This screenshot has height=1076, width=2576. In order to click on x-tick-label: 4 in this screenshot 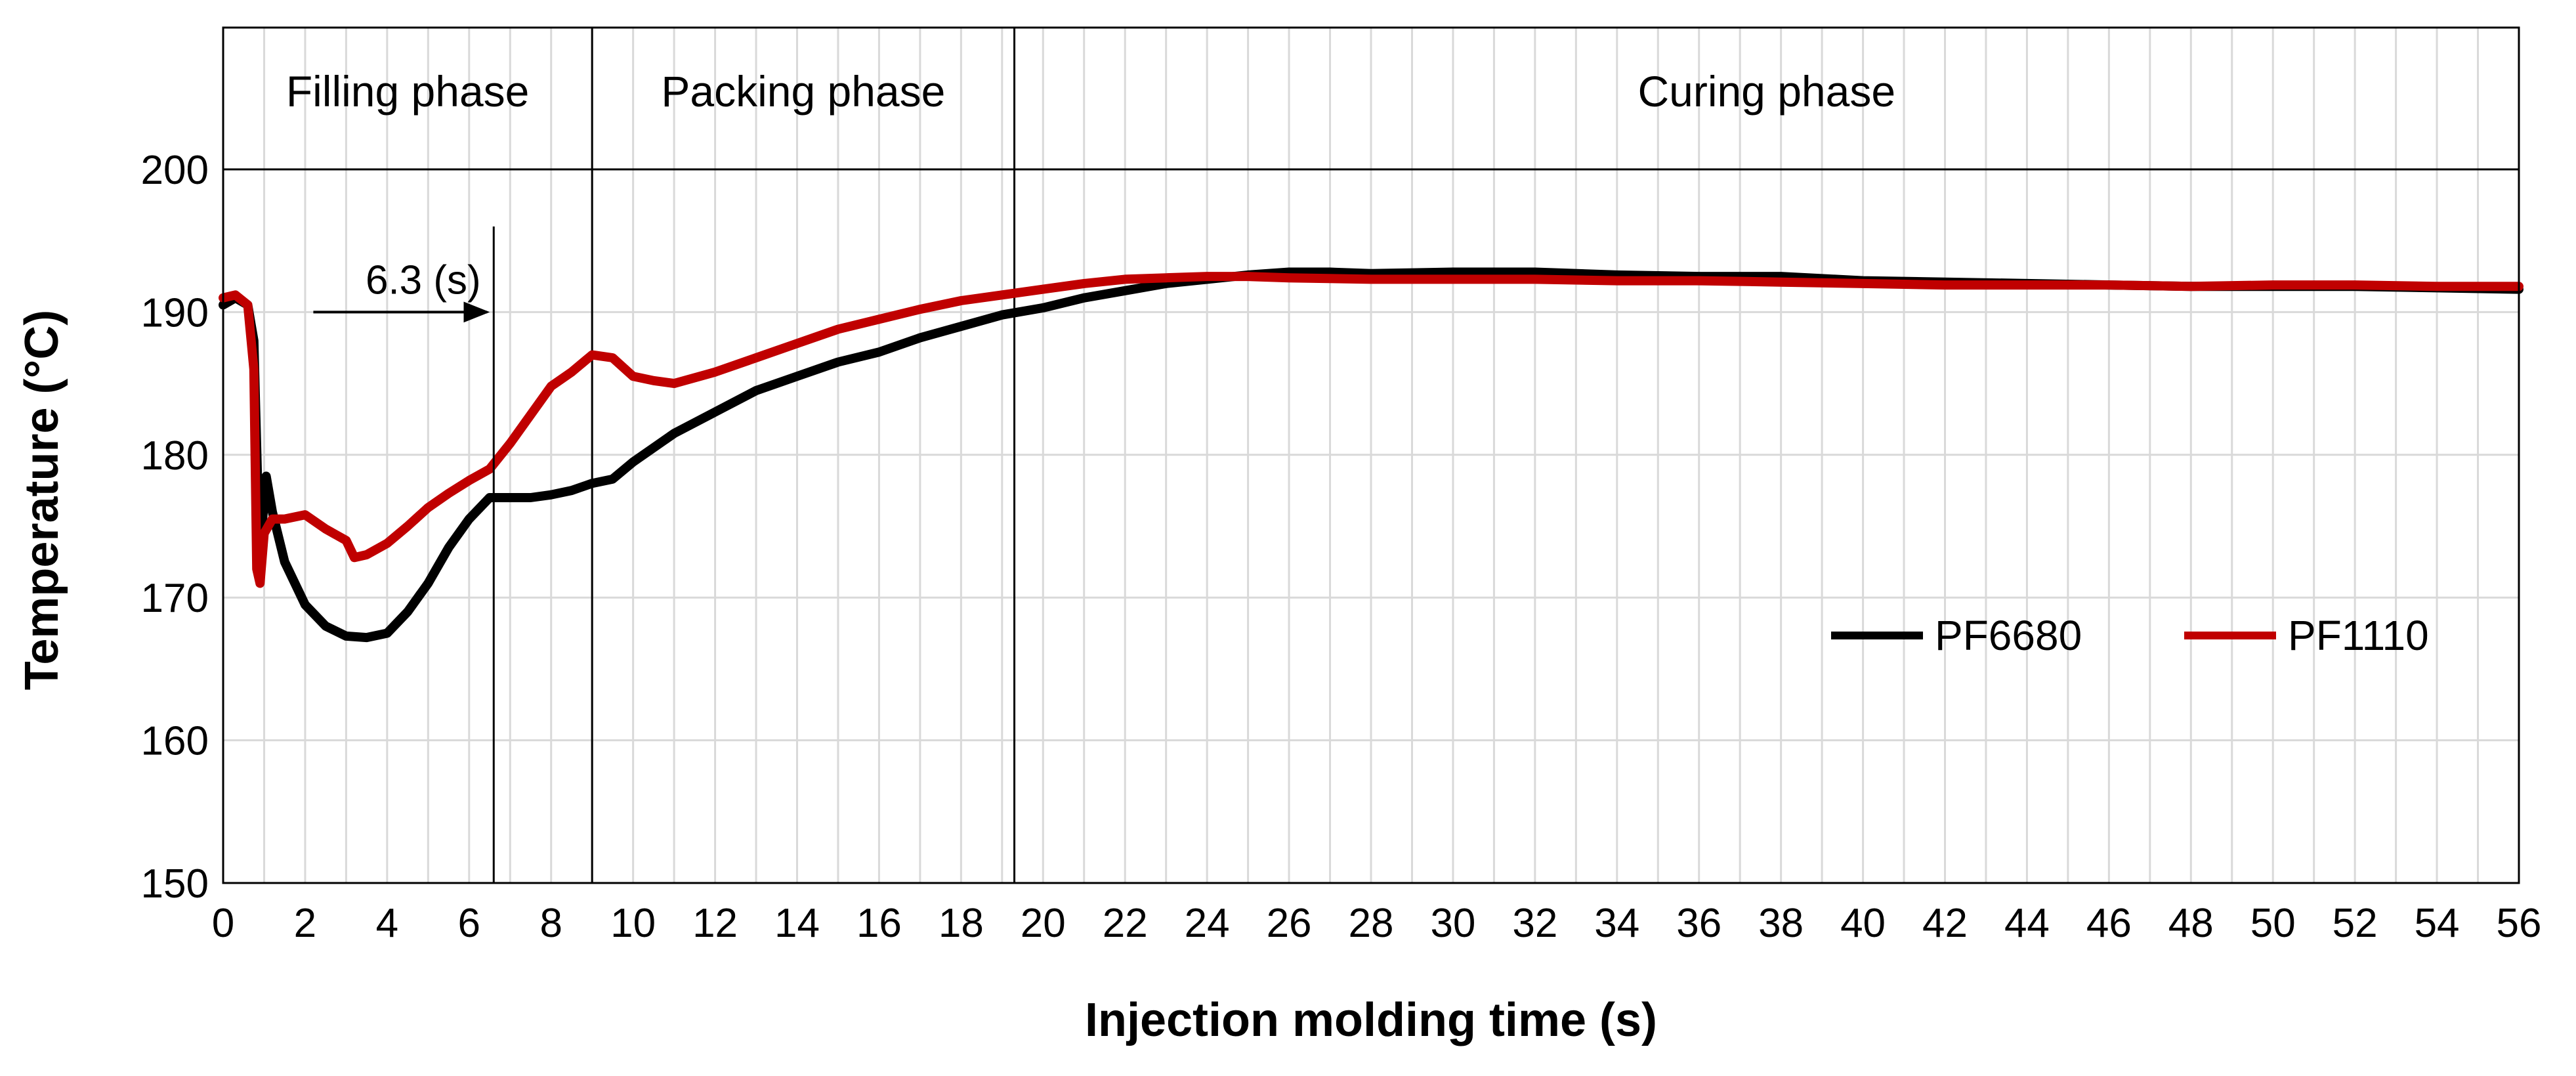, I will do `click(387, 923)`.